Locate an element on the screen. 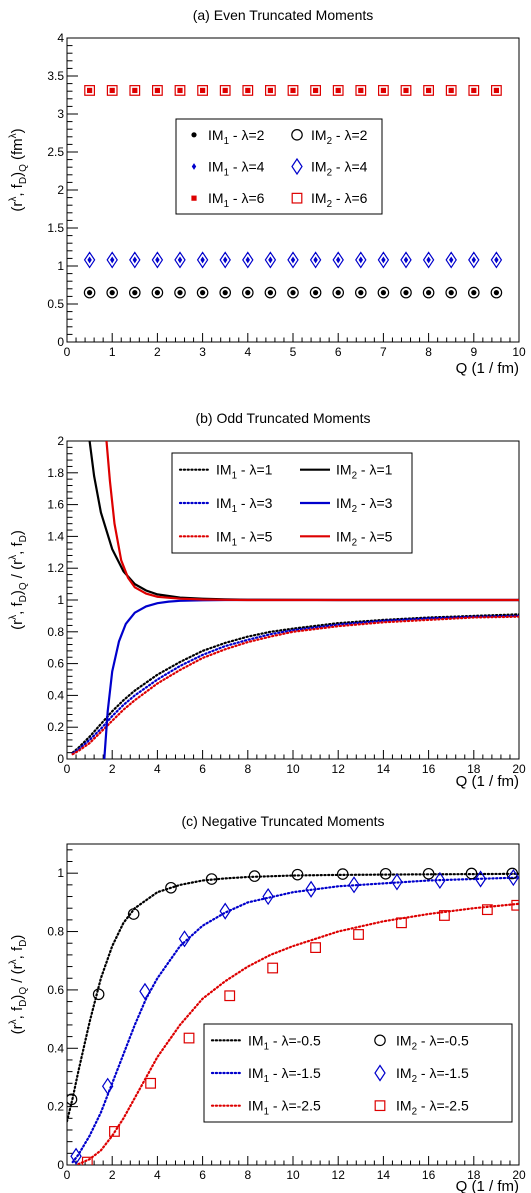 The width and height of the screenshot is (531, 1193). legend-label: IM1 - λ=-1.5 is located at coordinates (284, 1075).